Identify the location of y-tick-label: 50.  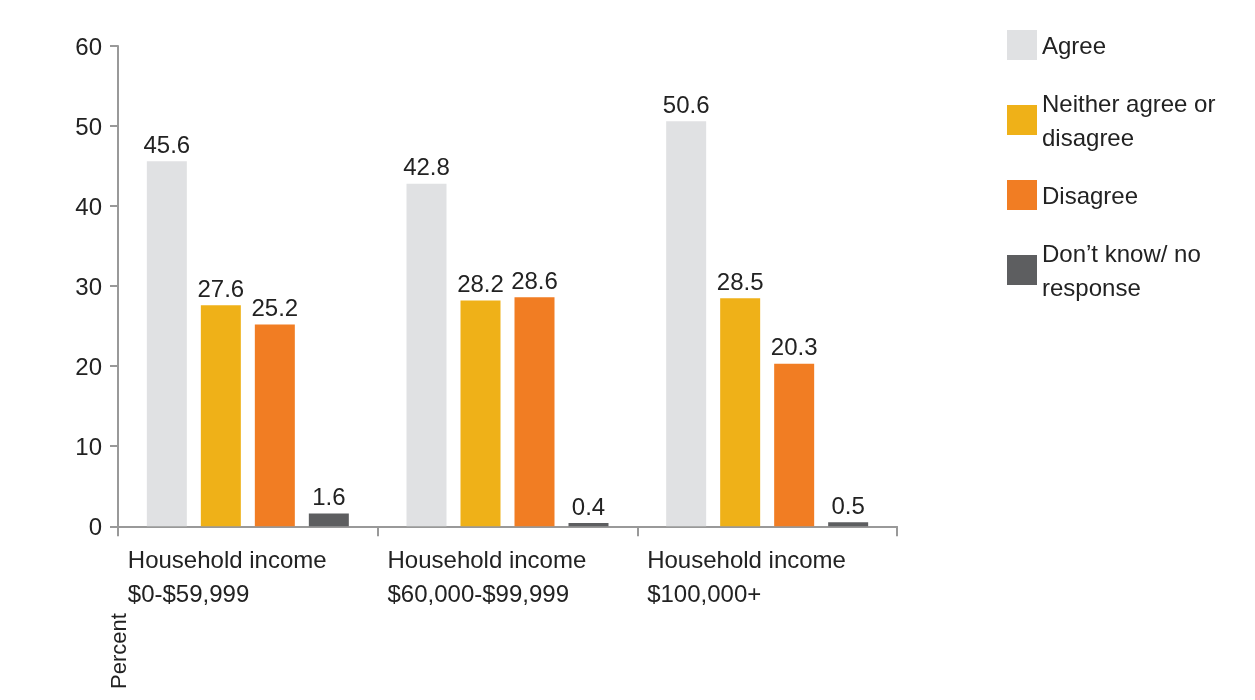
(88, 126).